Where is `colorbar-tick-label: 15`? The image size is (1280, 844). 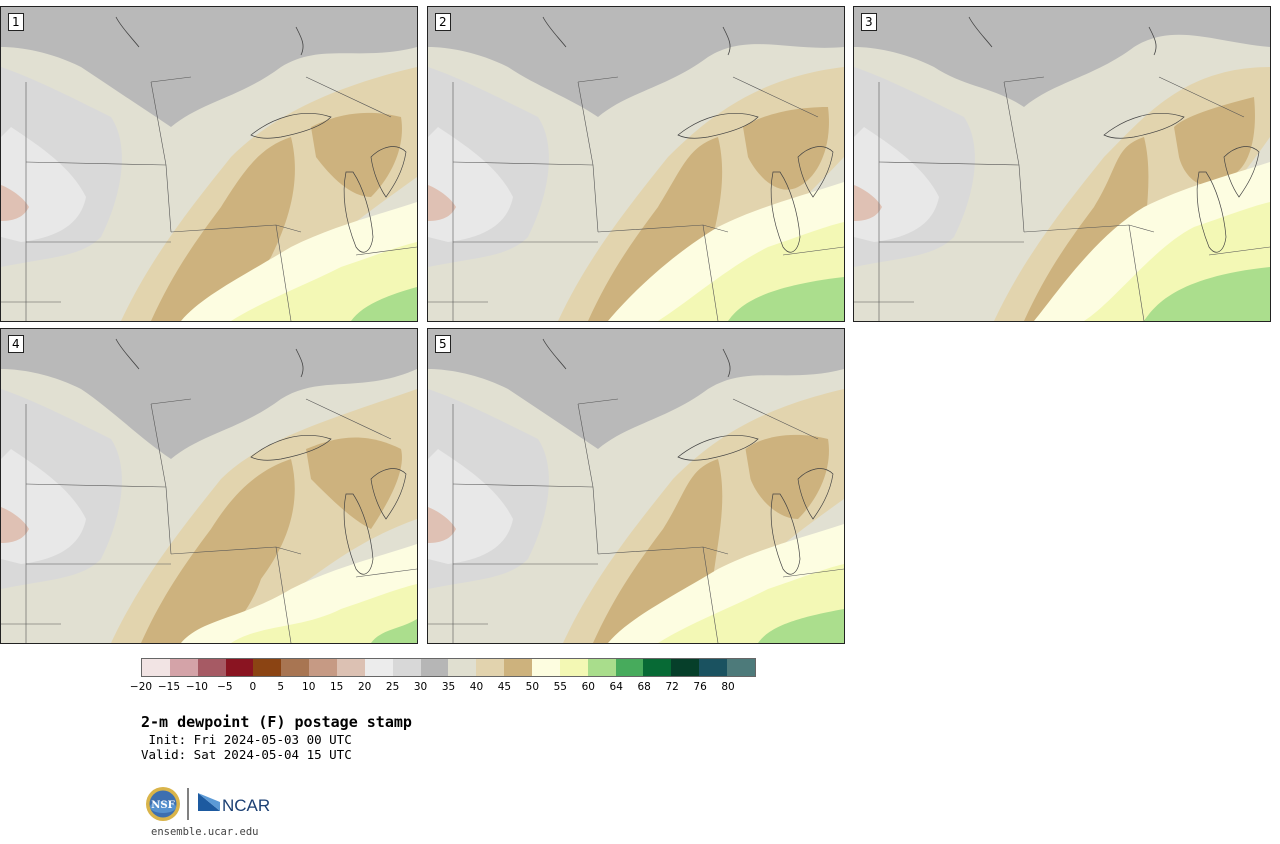 colorbar-tick-label: 15 is located at coordinates (336, 687).